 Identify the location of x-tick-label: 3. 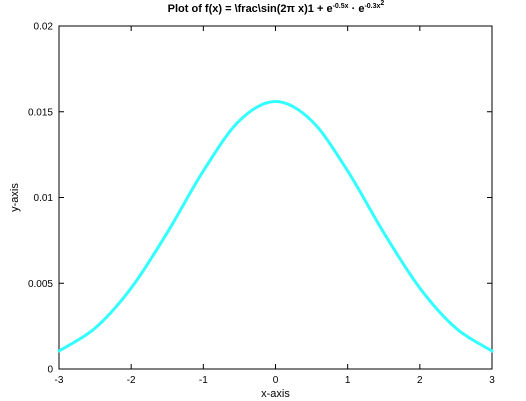
(492, 380).